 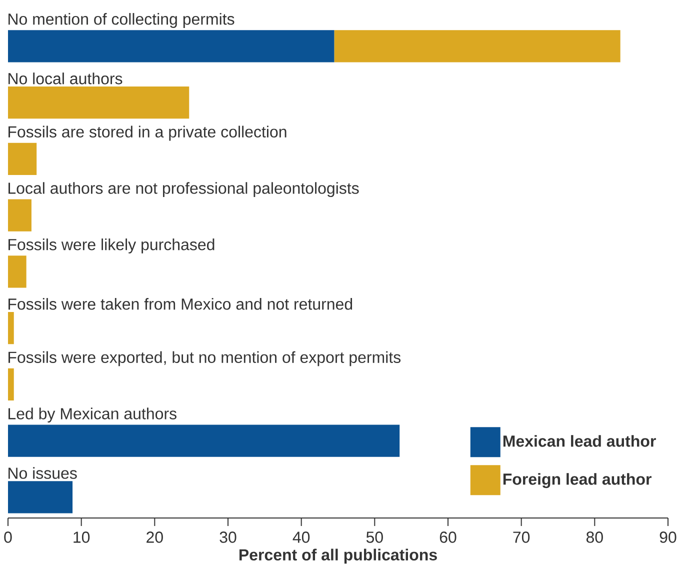 I want to click on y-tick-label: Led by Mexican authors, so click(x=92, y=415).